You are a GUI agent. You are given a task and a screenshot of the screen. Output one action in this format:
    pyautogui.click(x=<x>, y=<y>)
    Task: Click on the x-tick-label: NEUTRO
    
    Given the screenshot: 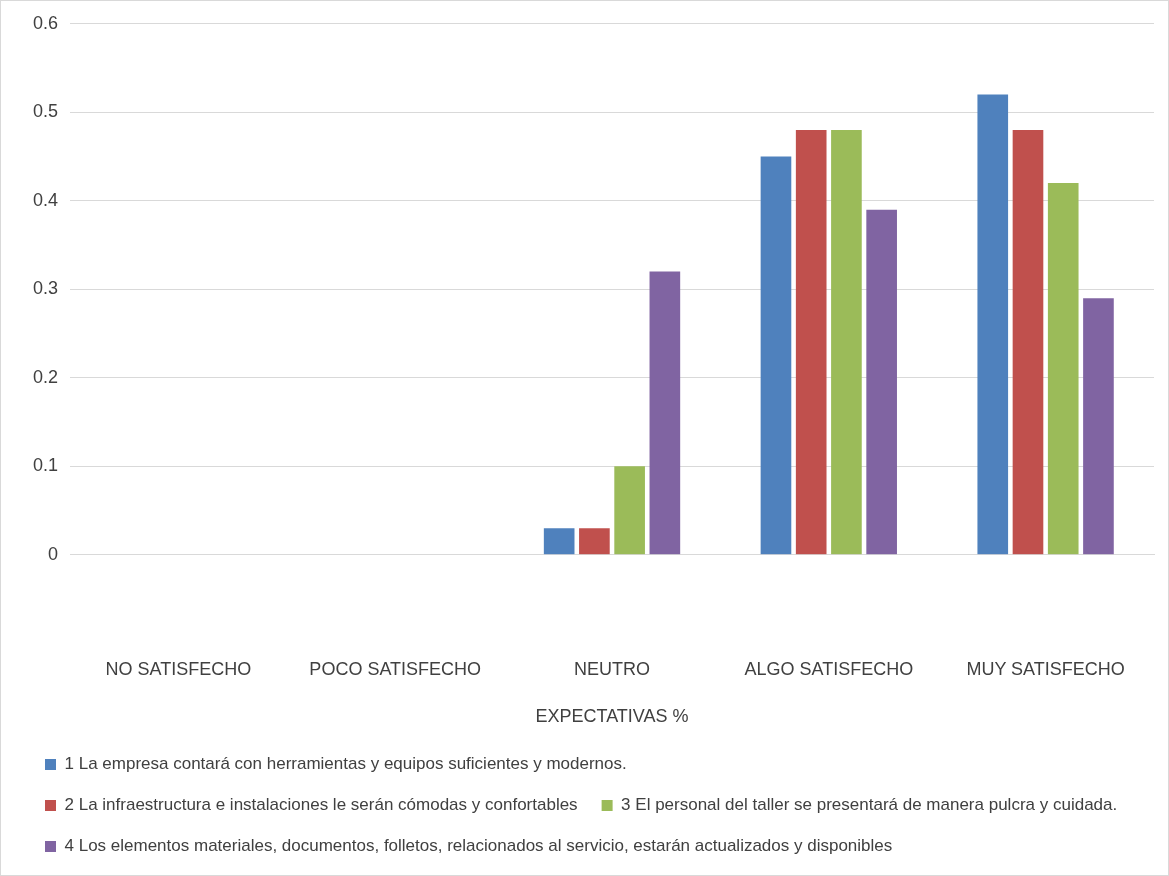 What is the action you would take?
    pyautogui.click(x=612, y=668)
    